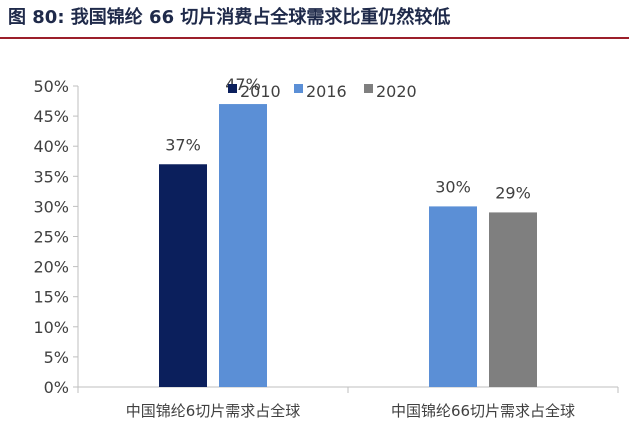  What do you see at coordinates (183, 144) in the screenshot?
I see `data-label: 37%` at bounding box center [183, 144].